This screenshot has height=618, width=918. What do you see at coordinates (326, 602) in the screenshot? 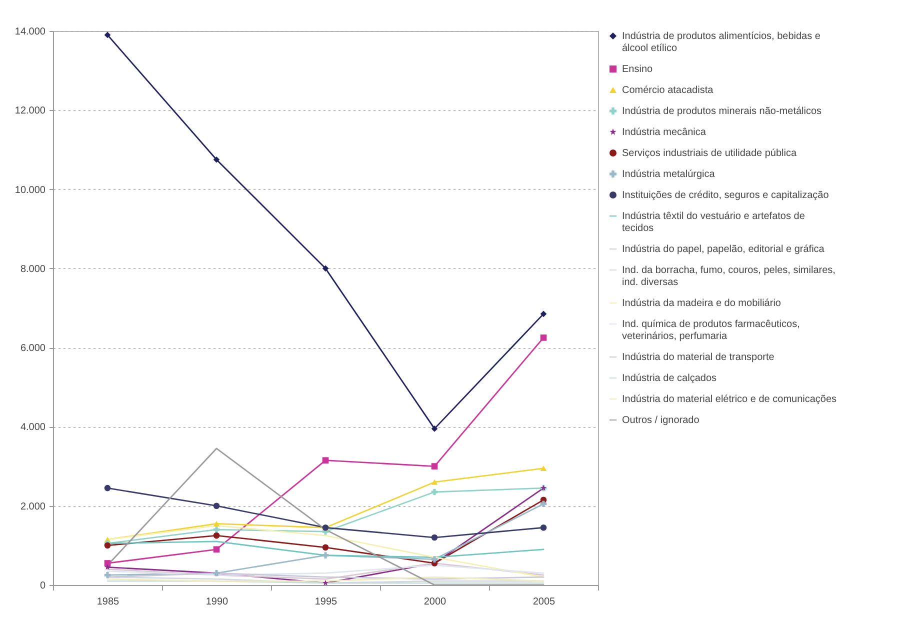
I see `x-tick-label: 1995` at bounding box center [326, 602].